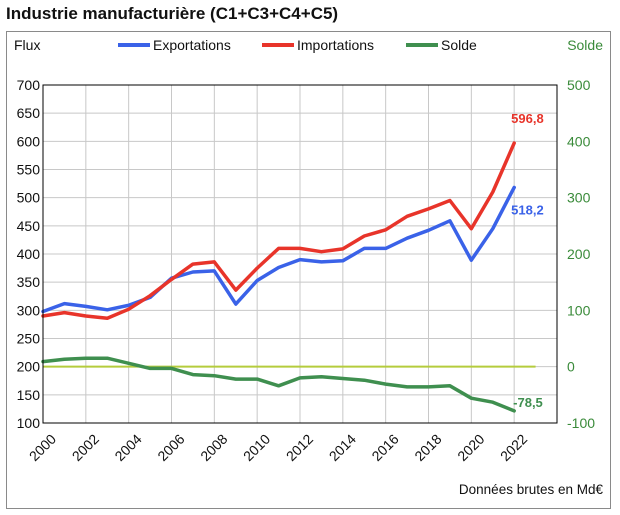 The height and width of the screenshot is (515, 620). What do you see at coordinates (64, 359) in the screenshot?
I see `point-solde-2001` at bounding box center [64, 359].